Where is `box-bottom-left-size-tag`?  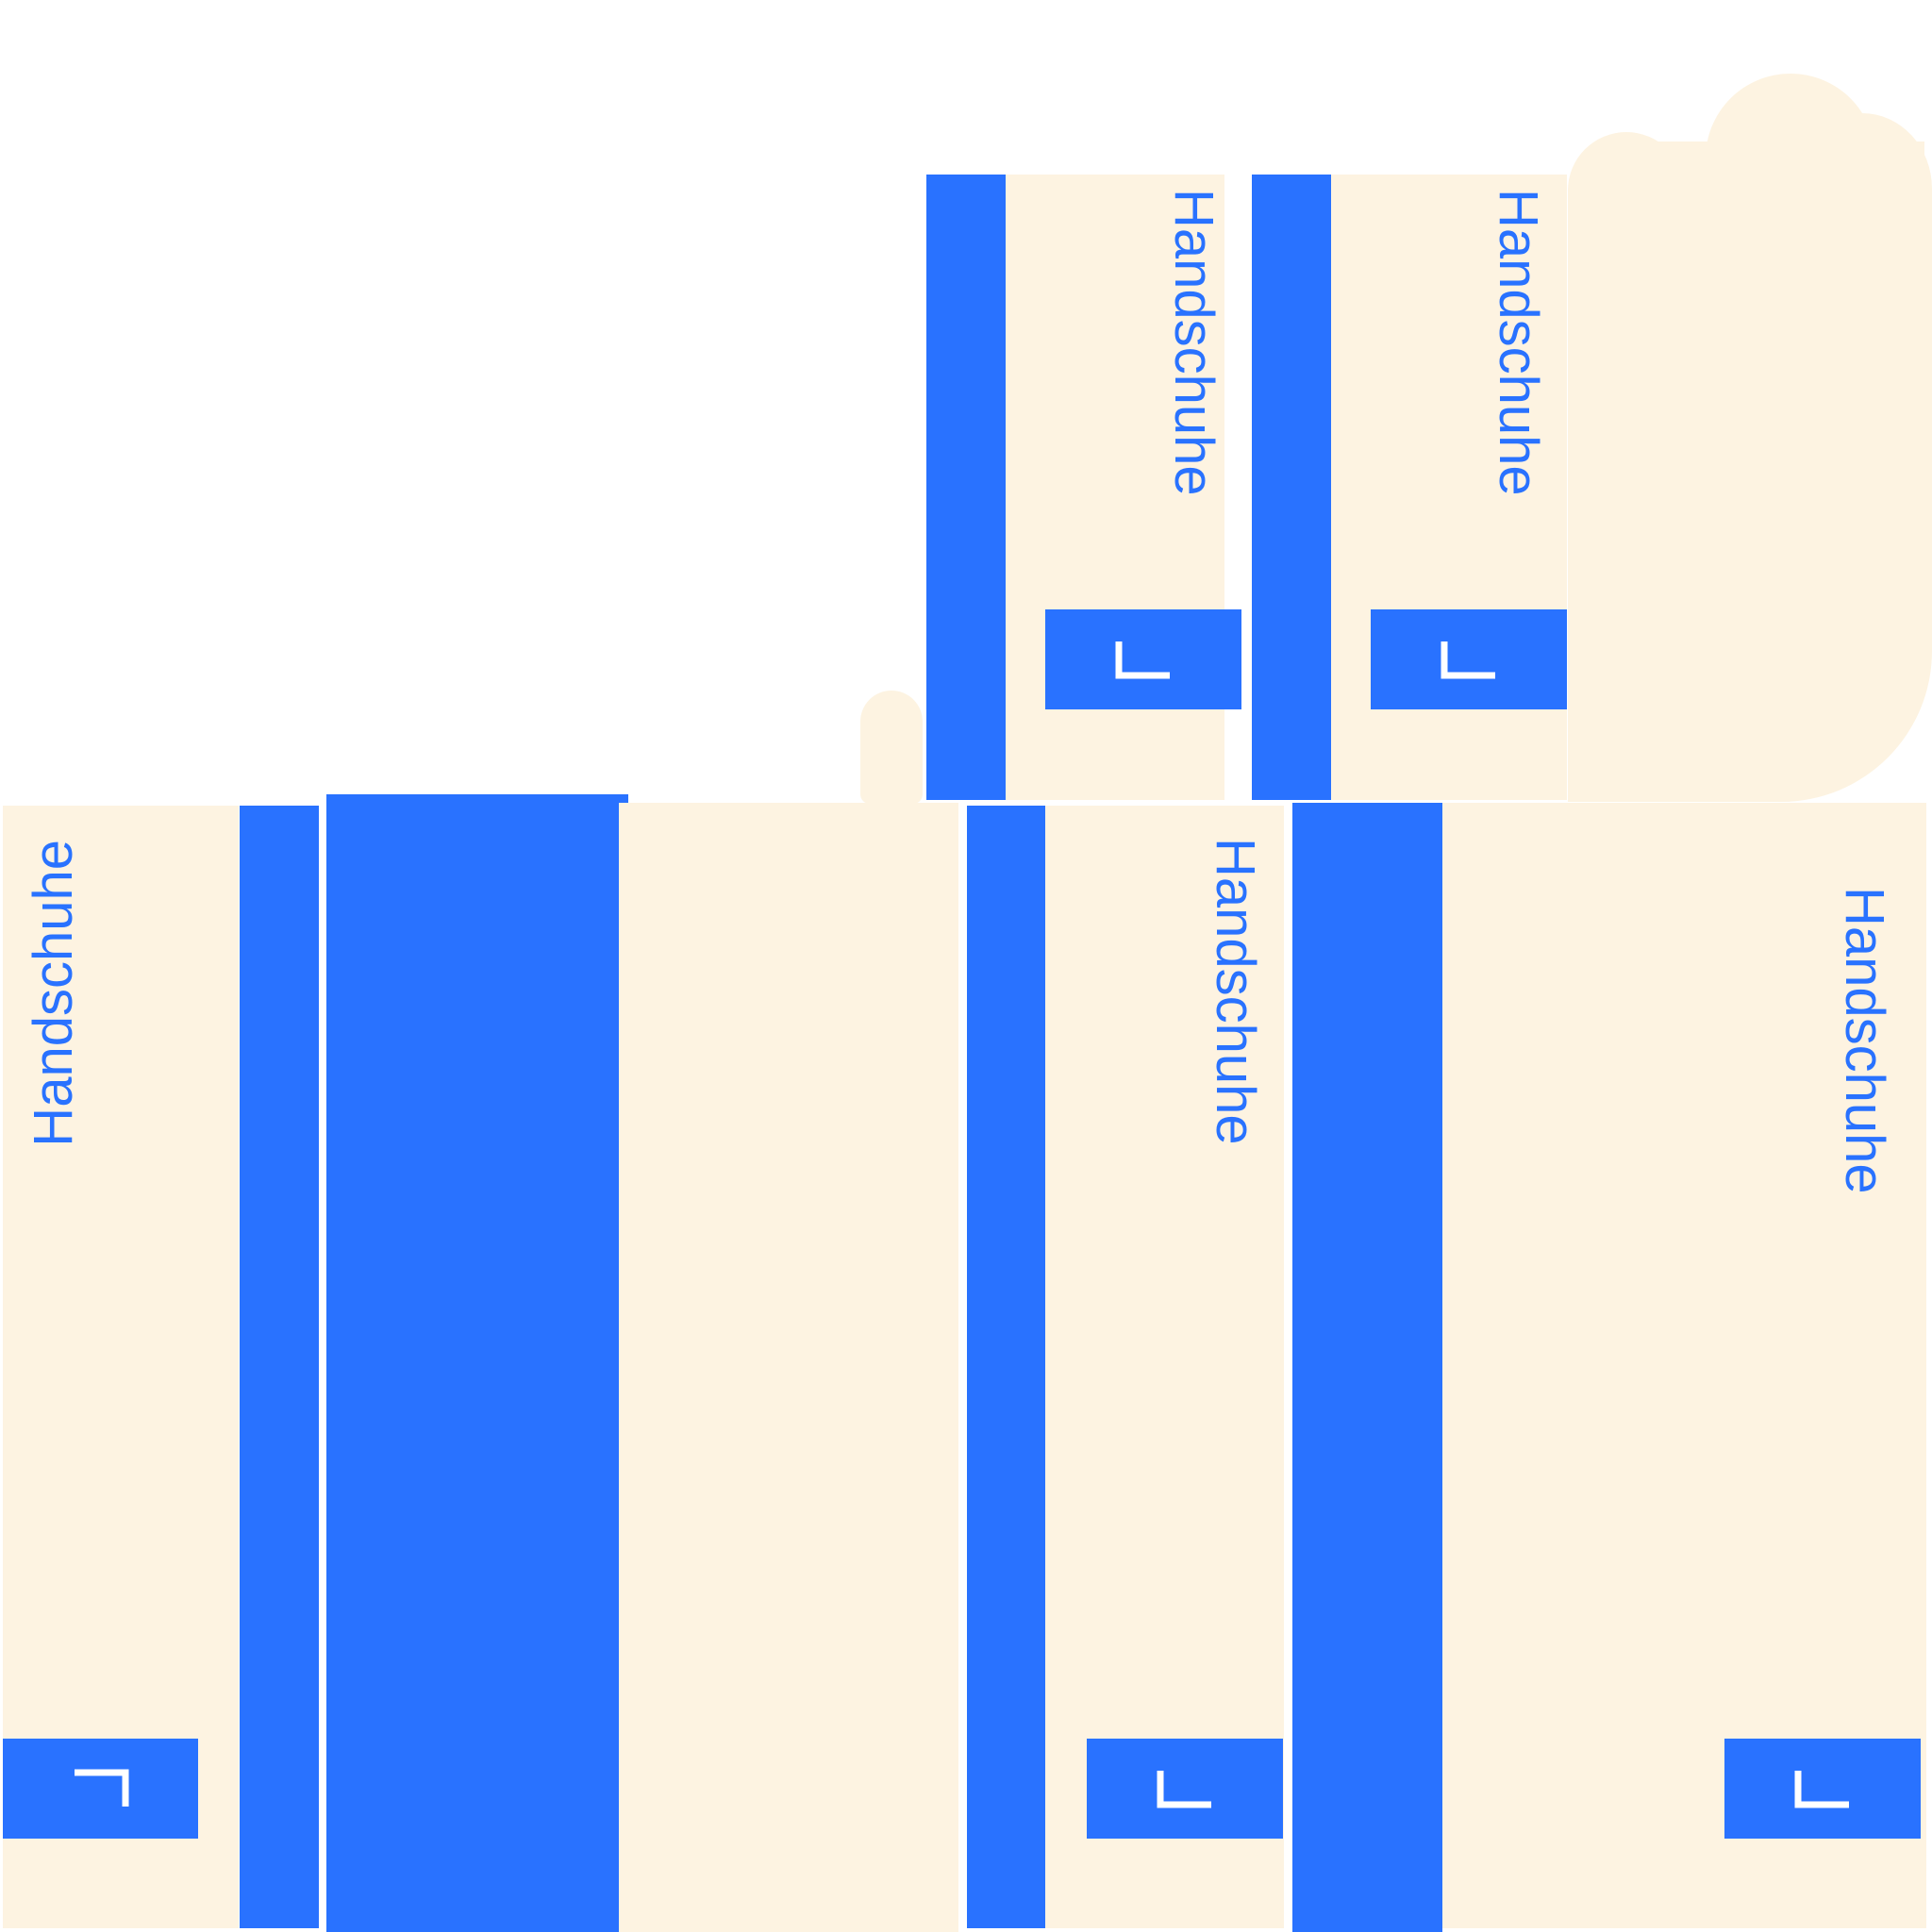 box-bottom-left-size-tag is located at coordinates (100, 1789).